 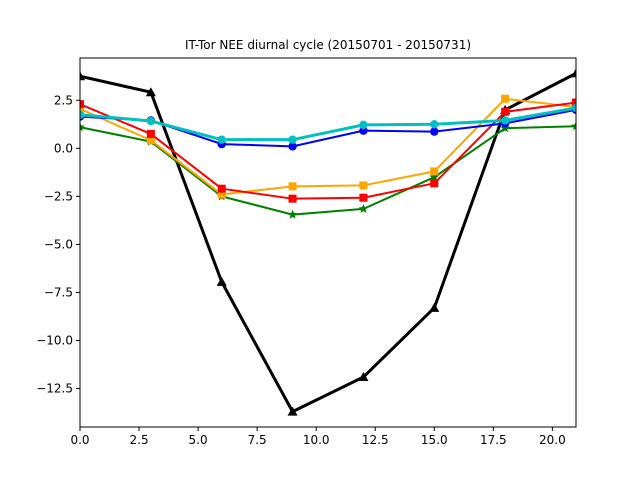 What do you see at coordinates (63, 100) in the screenshot?
I see `y-tick-label-6: 2.5` at bounding box center [63, 100].